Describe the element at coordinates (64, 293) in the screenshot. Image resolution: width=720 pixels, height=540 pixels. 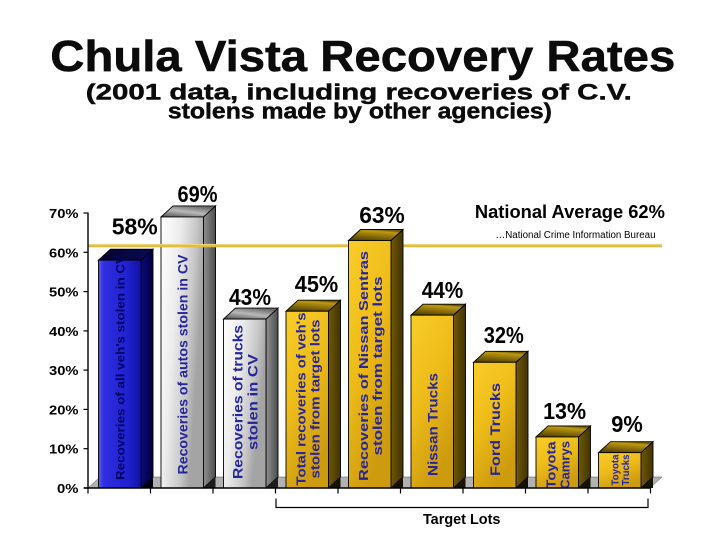
I see `svg-text: 50%` at that location.